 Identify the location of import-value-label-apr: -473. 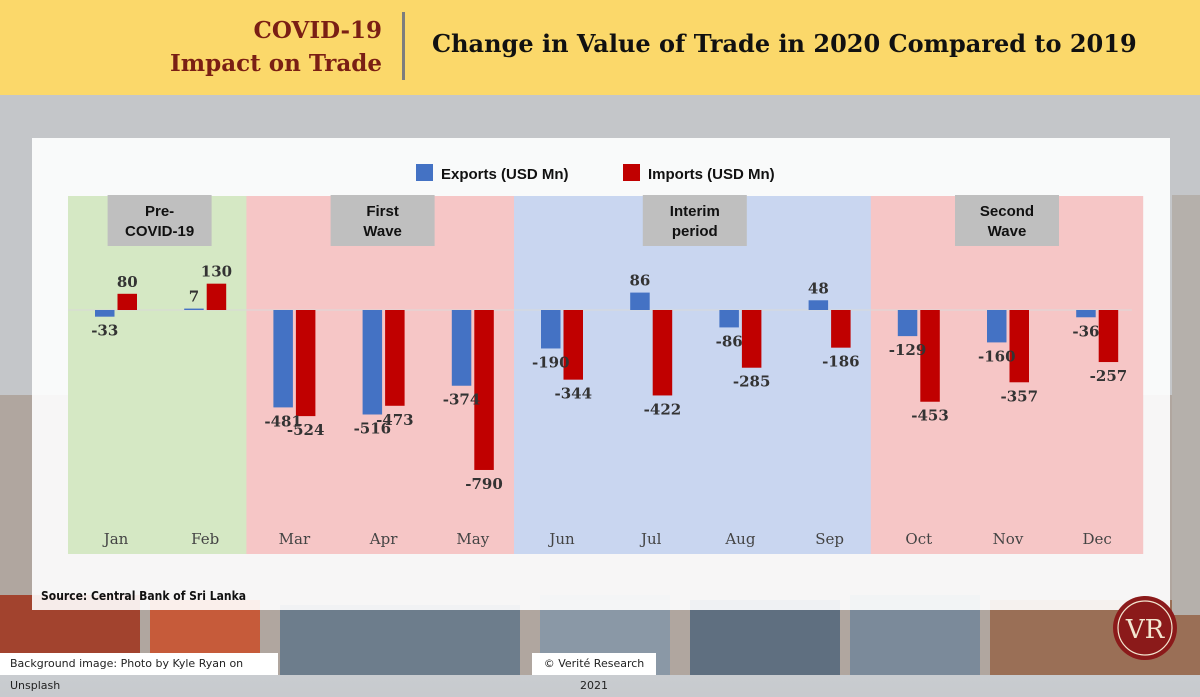
(395, 420).